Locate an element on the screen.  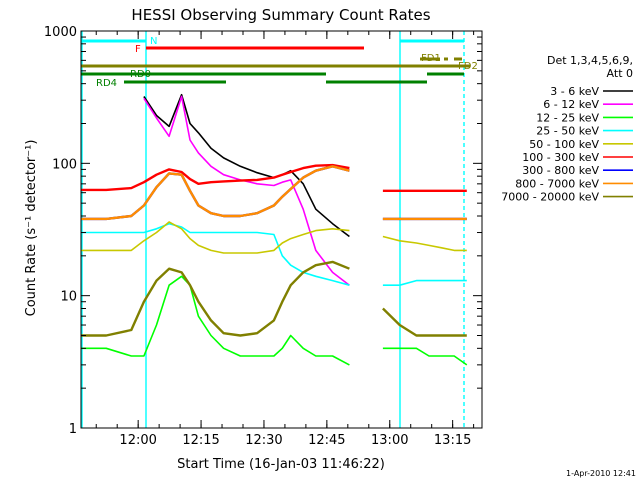
legend-title-line-1: Det 1,3,4,5,6,9, is located at coordinates (590, 60).